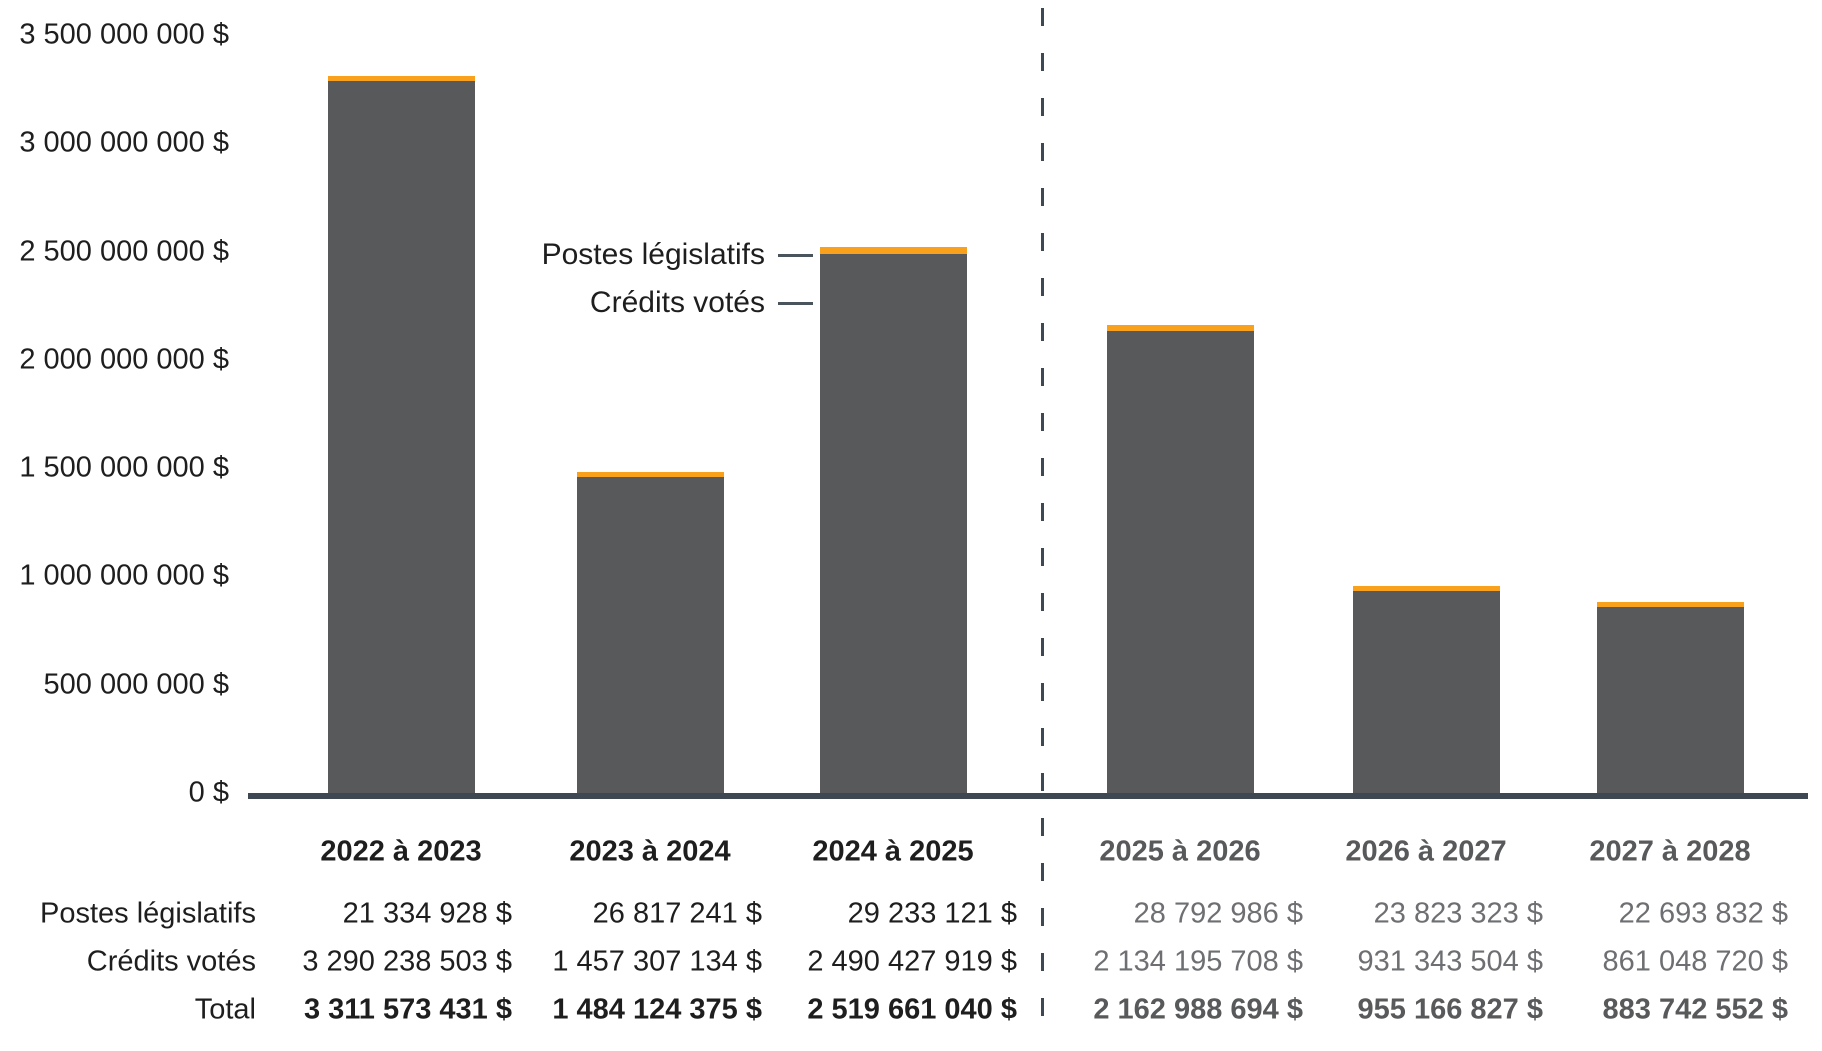 The height and width of the screenshot is (1051, 1822). I want to click on forecast-divider-dashed-line, so click(1042, 521).